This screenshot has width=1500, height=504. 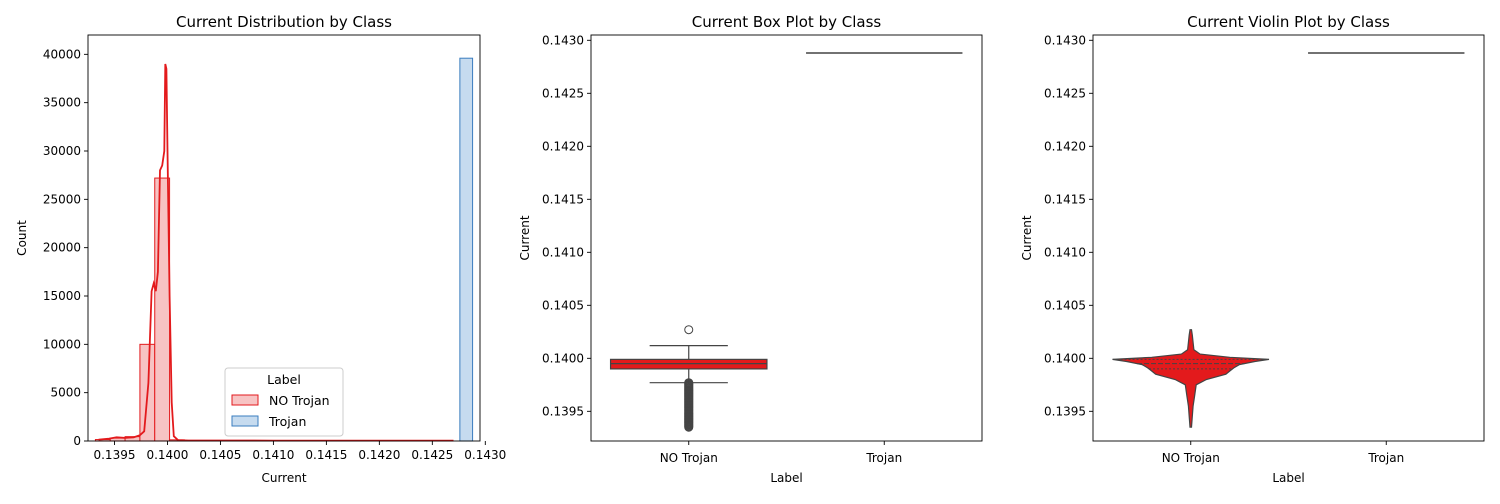 What do you see at coordinates (62, 54) in the screenshot?
I see `y-tick-label: 40000` at bounding box center [62, 54].